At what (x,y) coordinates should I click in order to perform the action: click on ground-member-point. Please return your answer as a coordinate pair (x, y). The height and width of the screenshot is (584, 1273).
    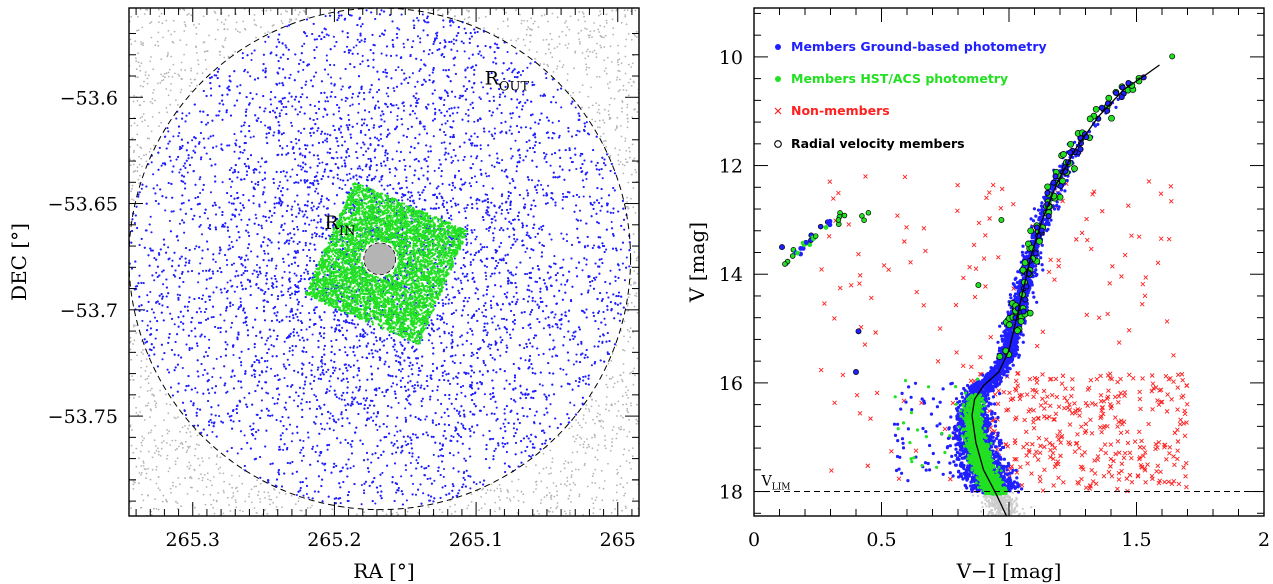
    Looking at the image, I should click on (527, 67).